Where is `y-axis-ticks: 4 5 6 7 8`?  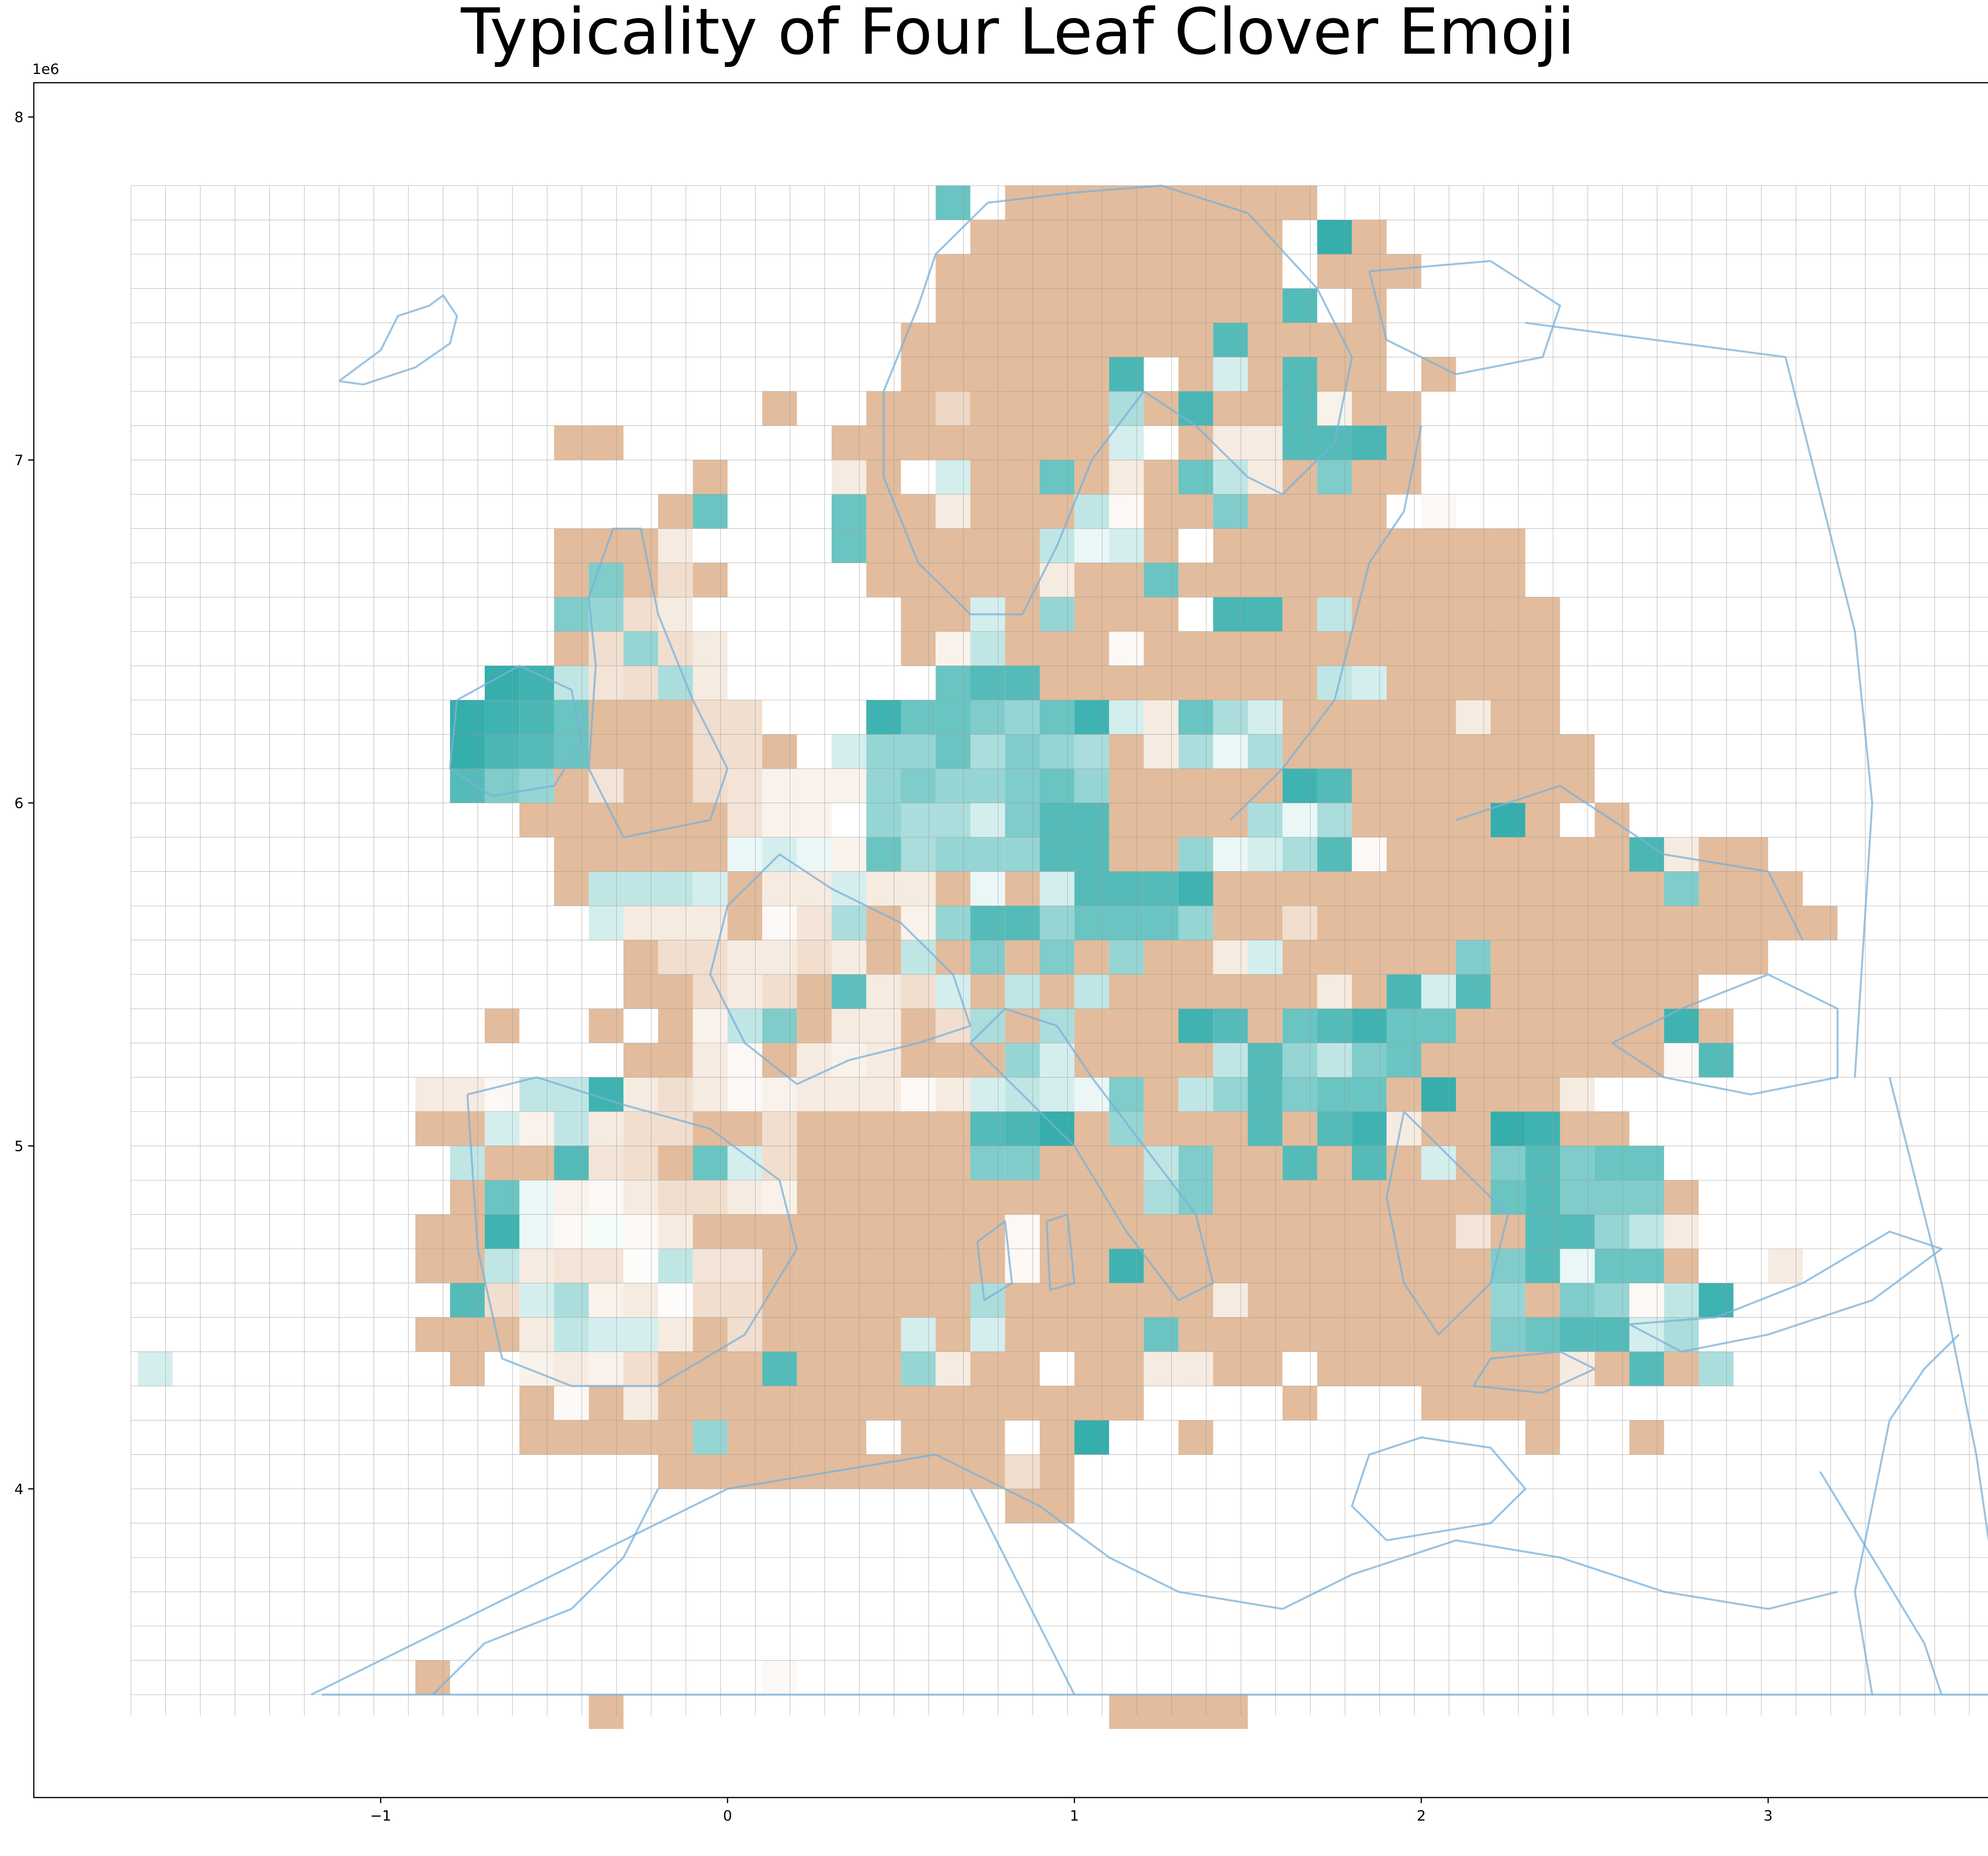 y-axis-ticks: 4 5 6 7 8 is located at coordinates (24, 804).